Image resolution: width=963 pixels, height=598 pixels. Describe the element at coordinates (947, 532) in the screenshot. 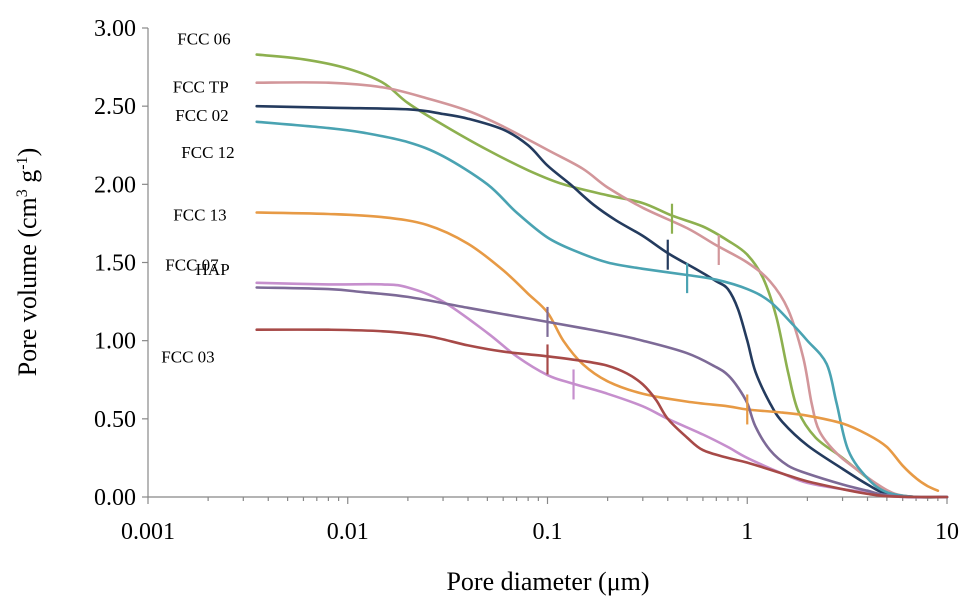

I see `x-tick-label: 10` at that location.